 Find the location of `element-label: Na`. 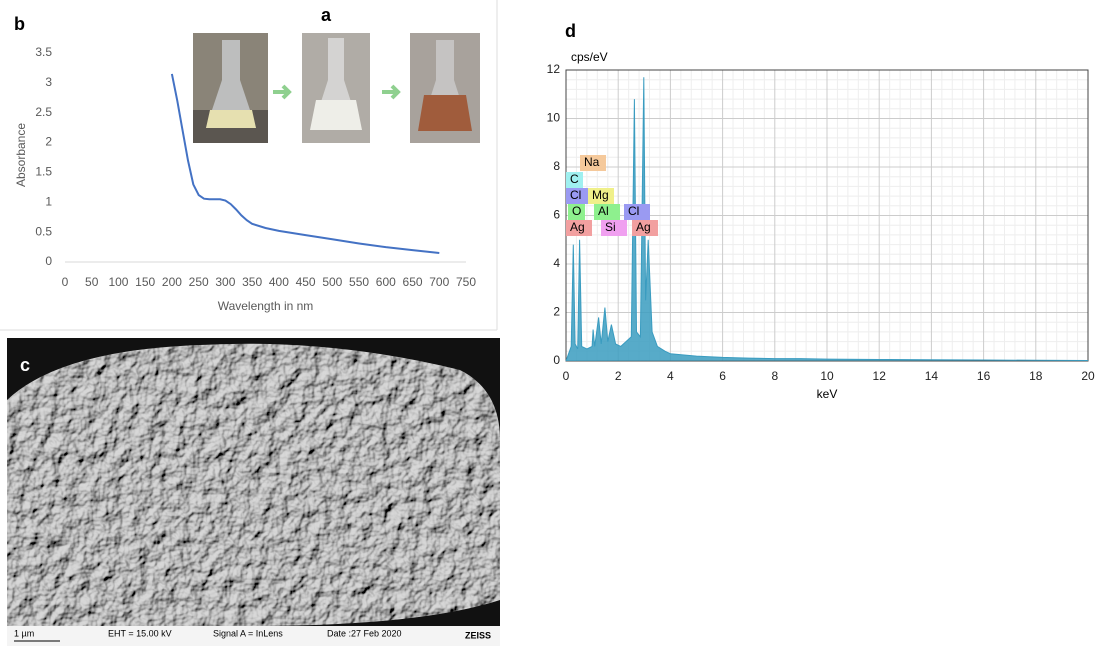

element-label: Na is located at coordinates (593, 163).